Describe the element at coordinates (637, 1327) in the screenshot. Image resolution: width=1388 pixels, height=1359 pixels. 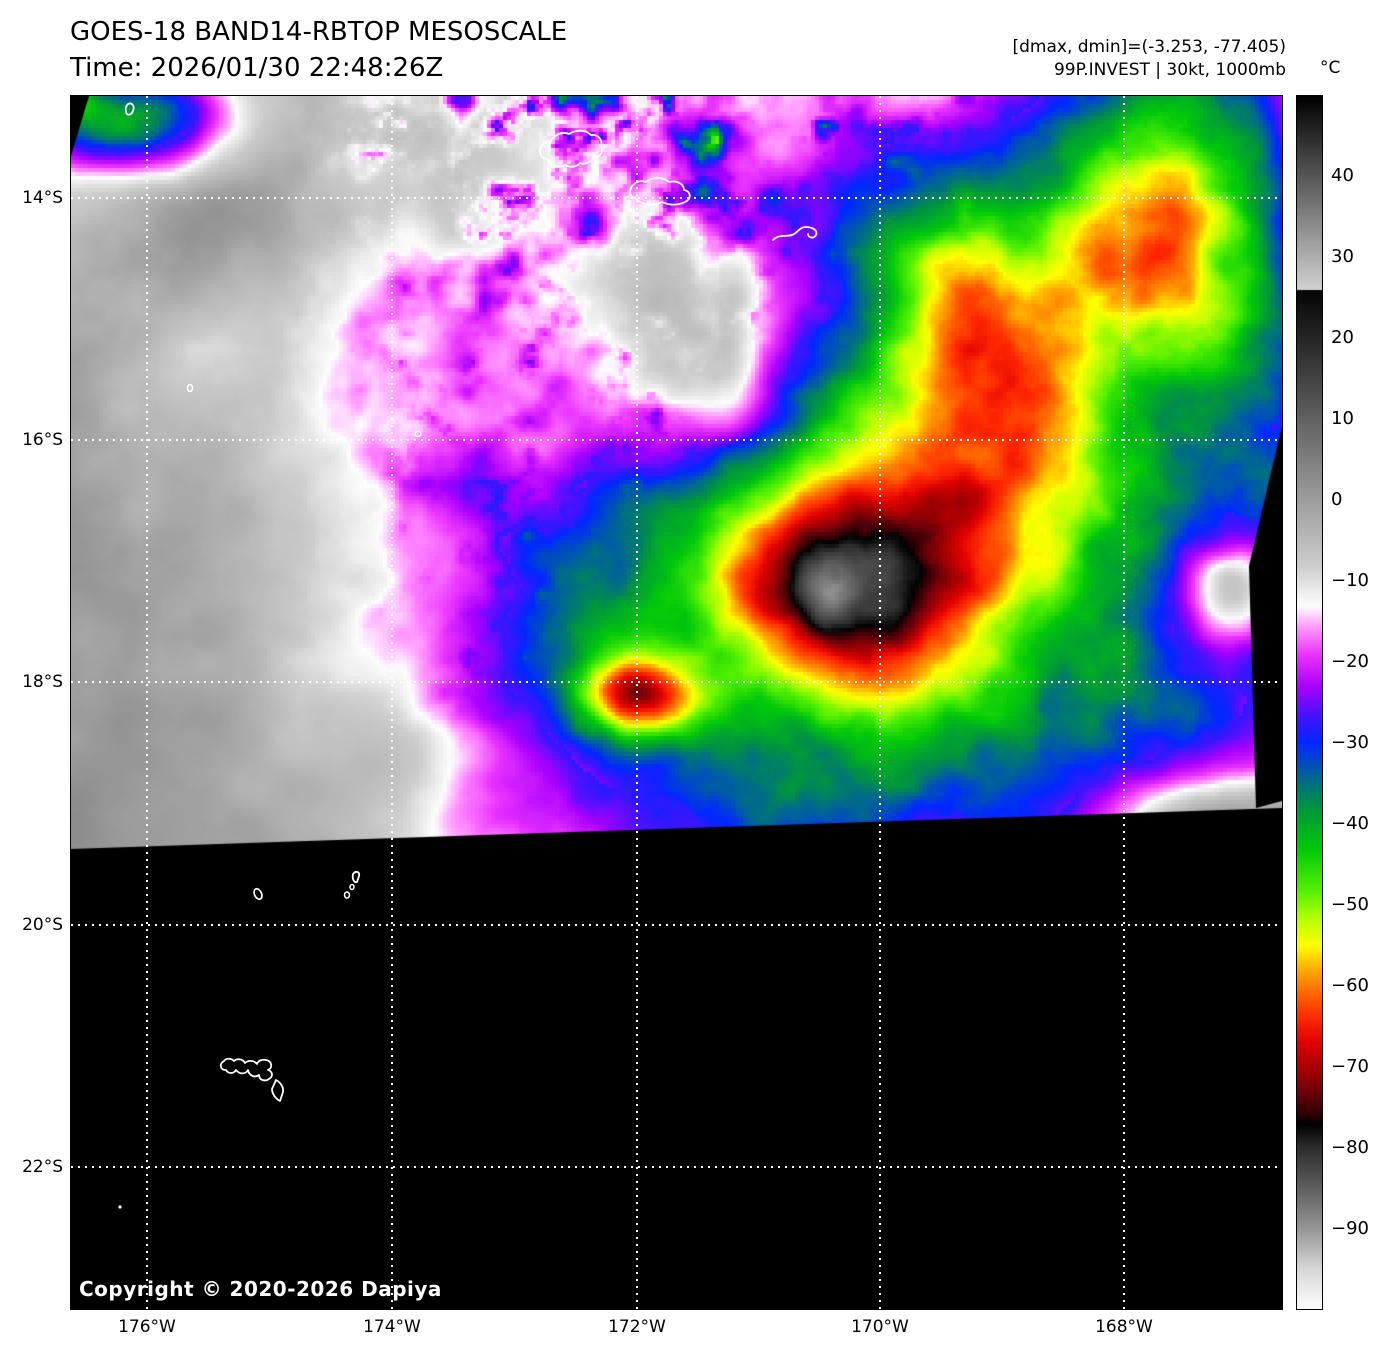
I see `lon-tick-label: 172°W` at that location.